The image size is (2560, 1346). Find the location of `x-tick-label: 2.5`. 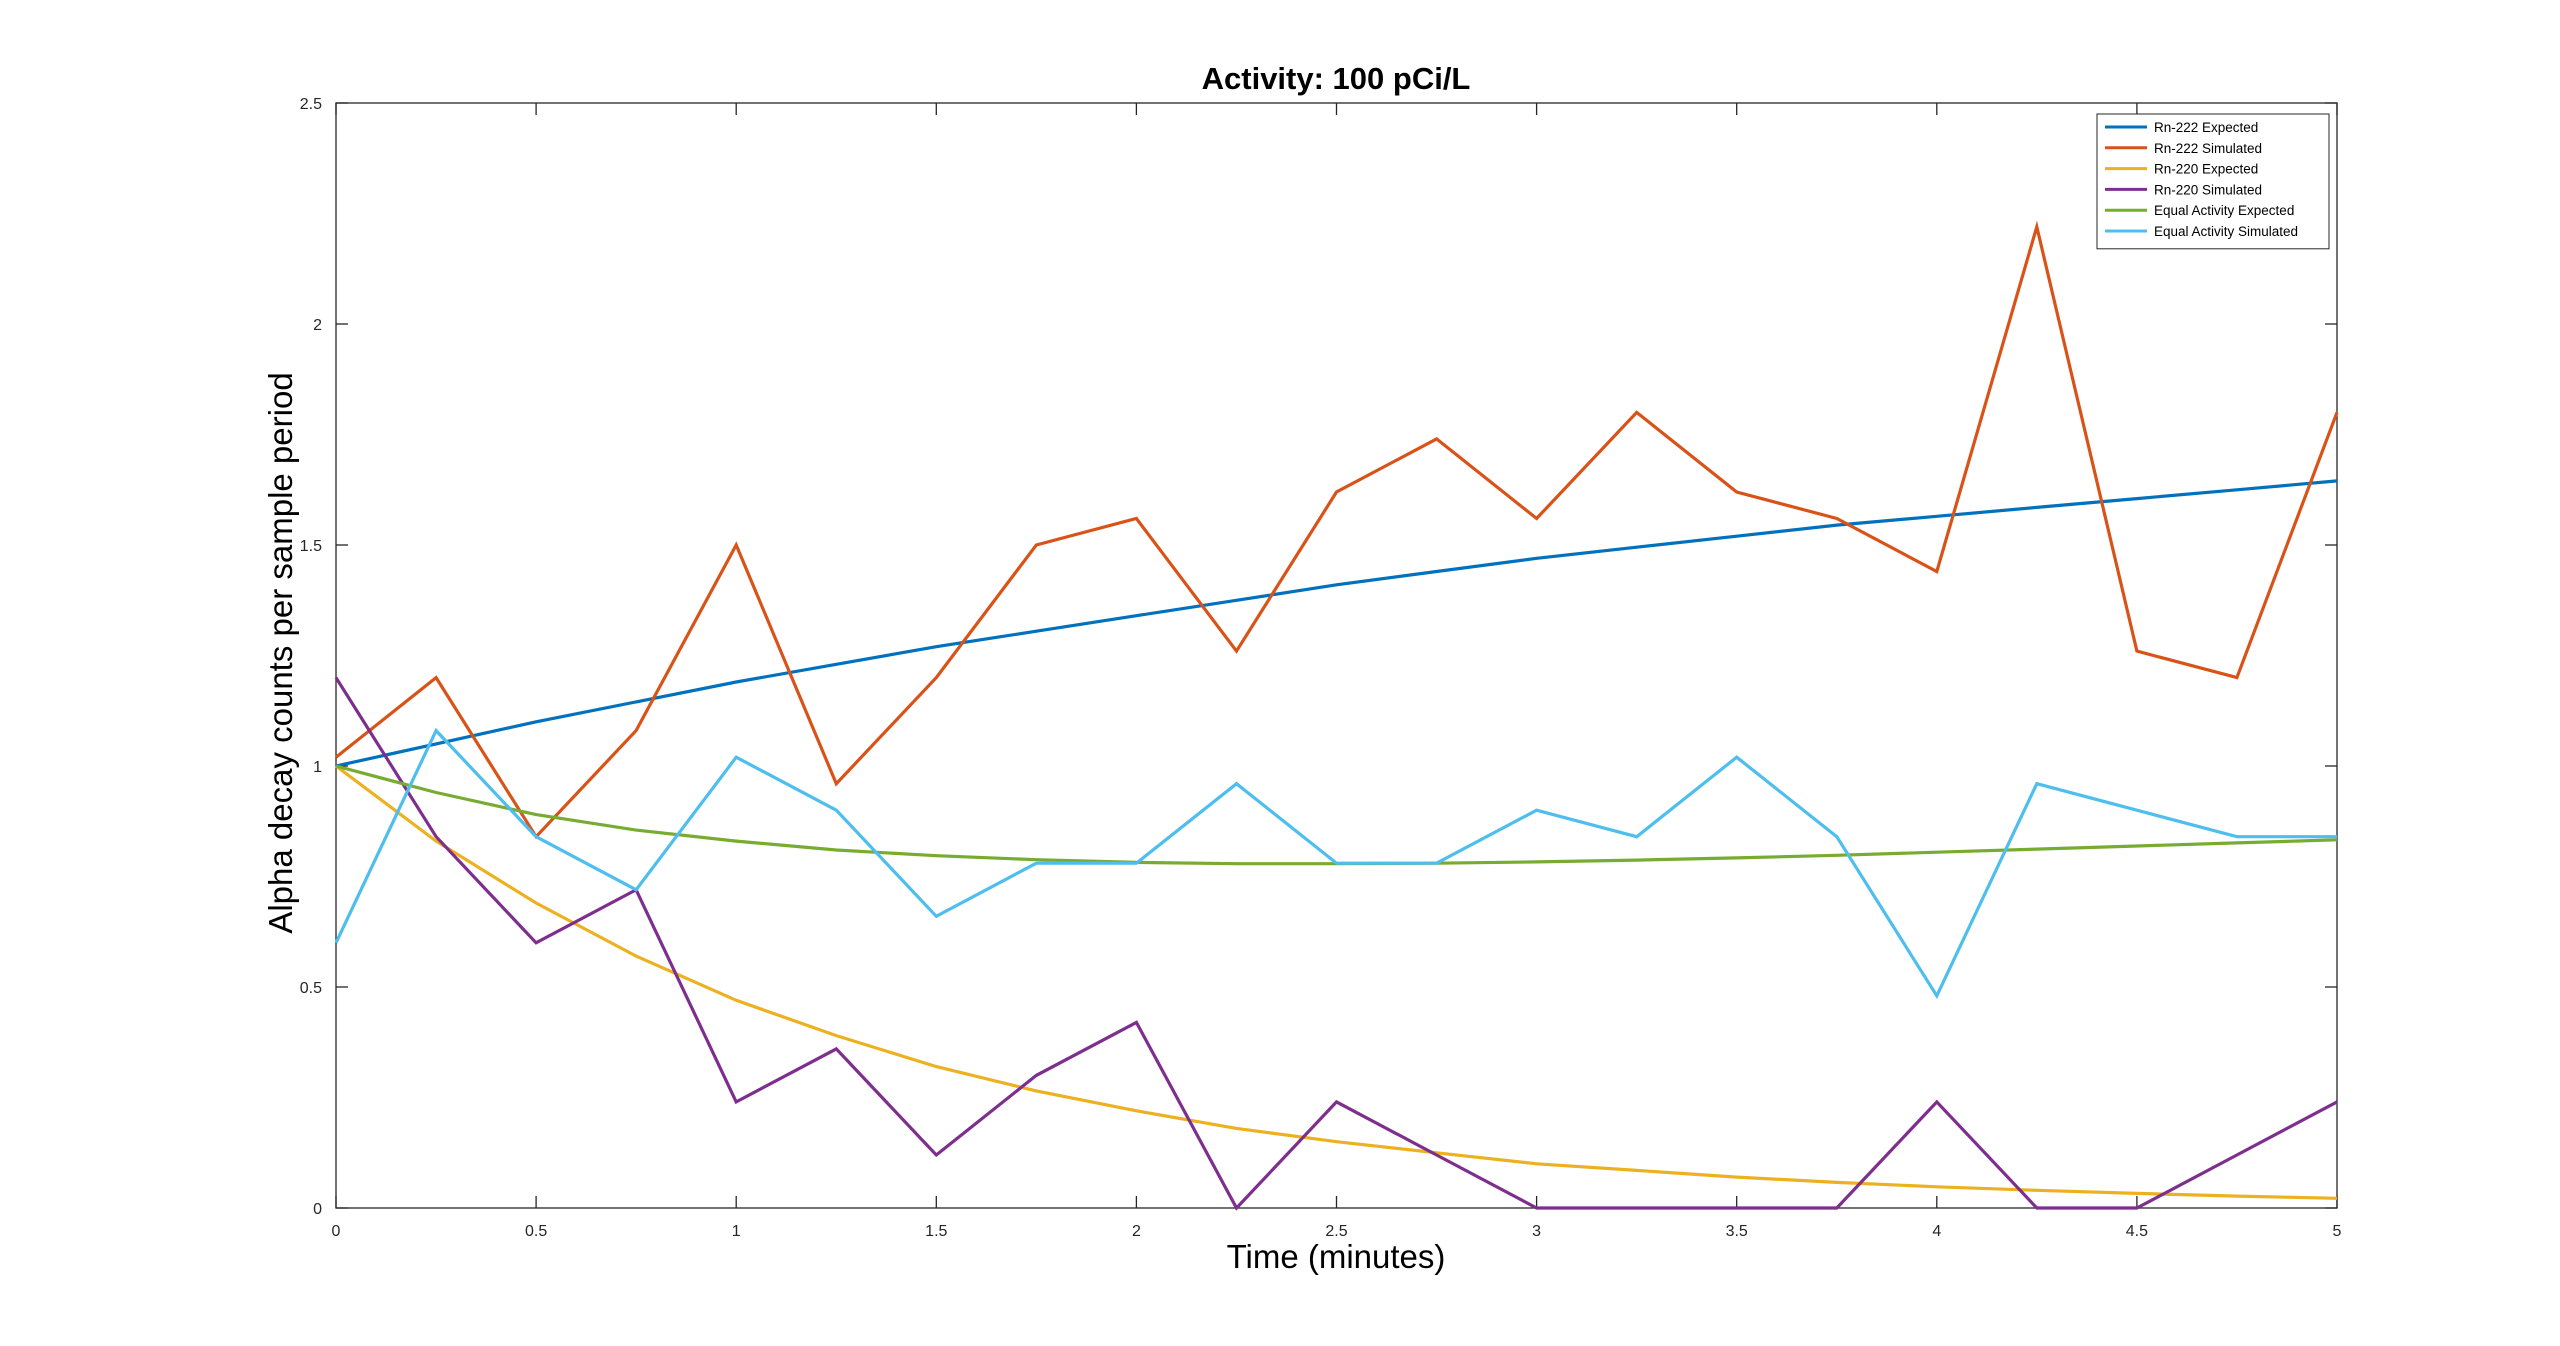

x-tick-label: 2.5 is located at coordinates (1336, 1231).